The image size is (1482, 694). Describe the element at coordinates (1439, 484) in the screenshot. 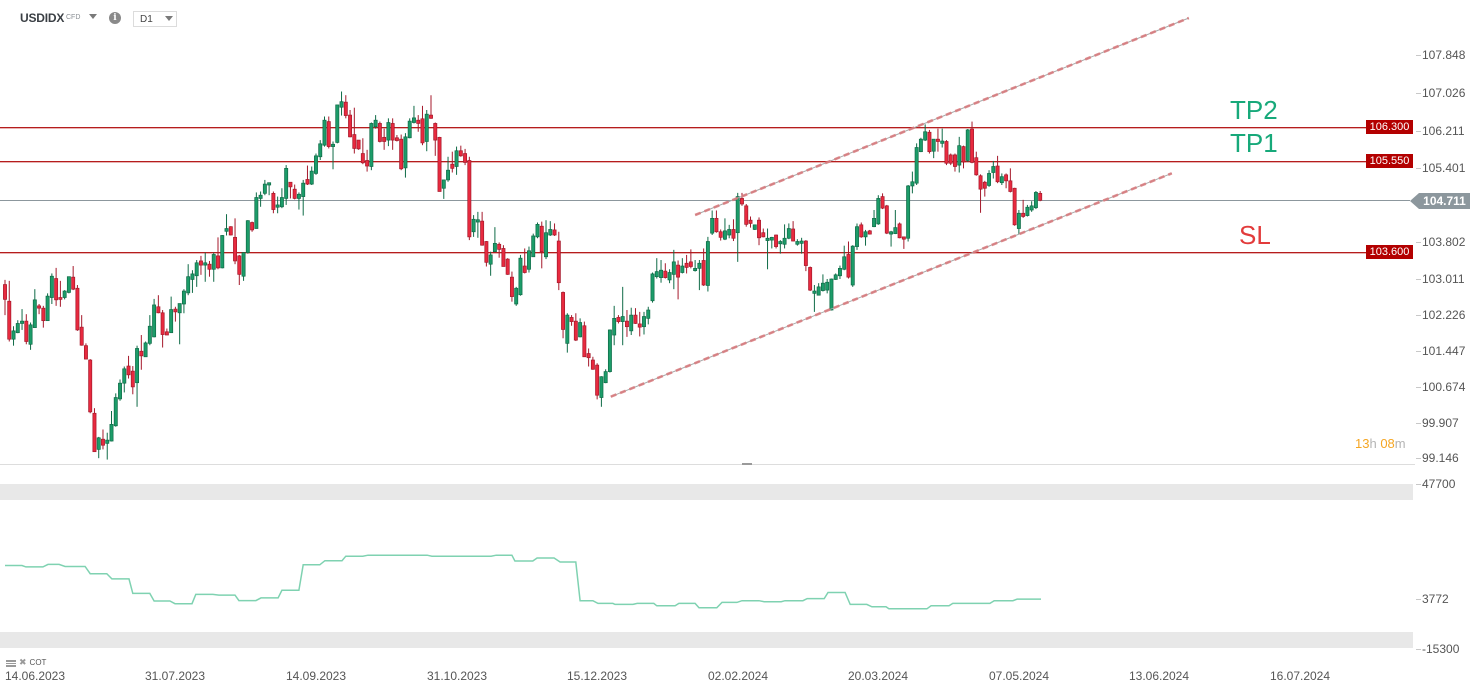

I see `cot-tick-label: 47700` at that location.